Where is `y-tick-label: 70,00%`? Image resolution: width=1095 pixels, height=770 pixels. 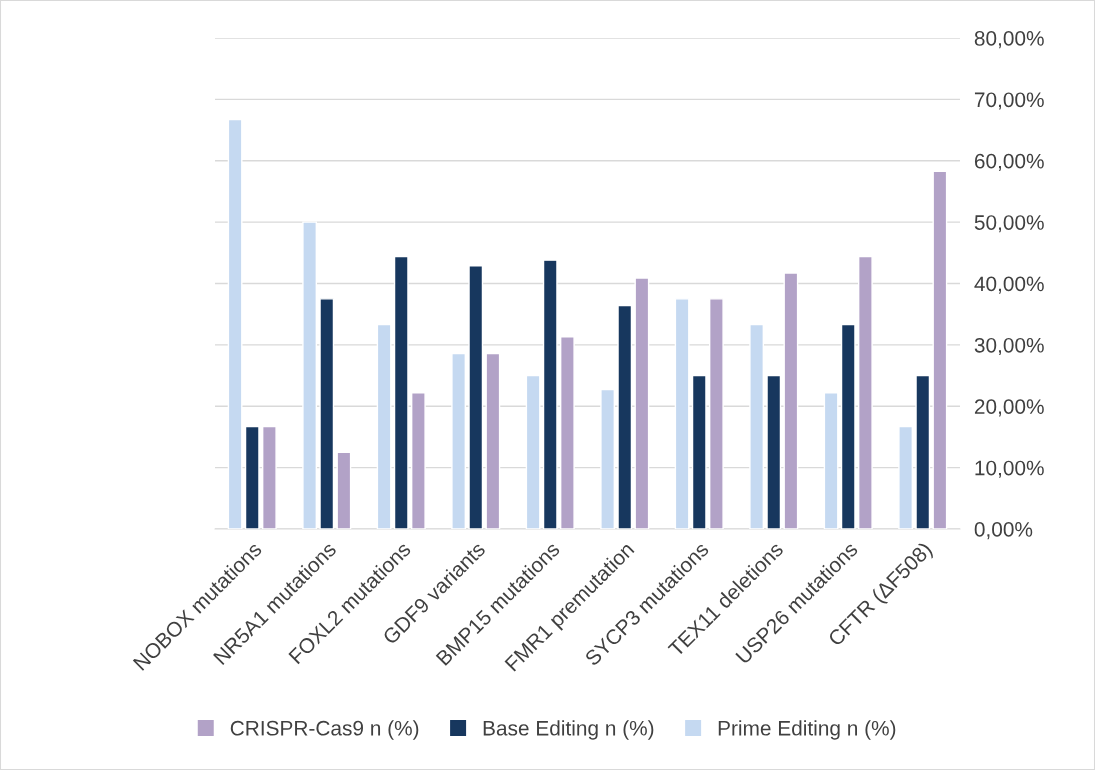 y-tick-label: 70,00% is located at coordinates (1009, 101).